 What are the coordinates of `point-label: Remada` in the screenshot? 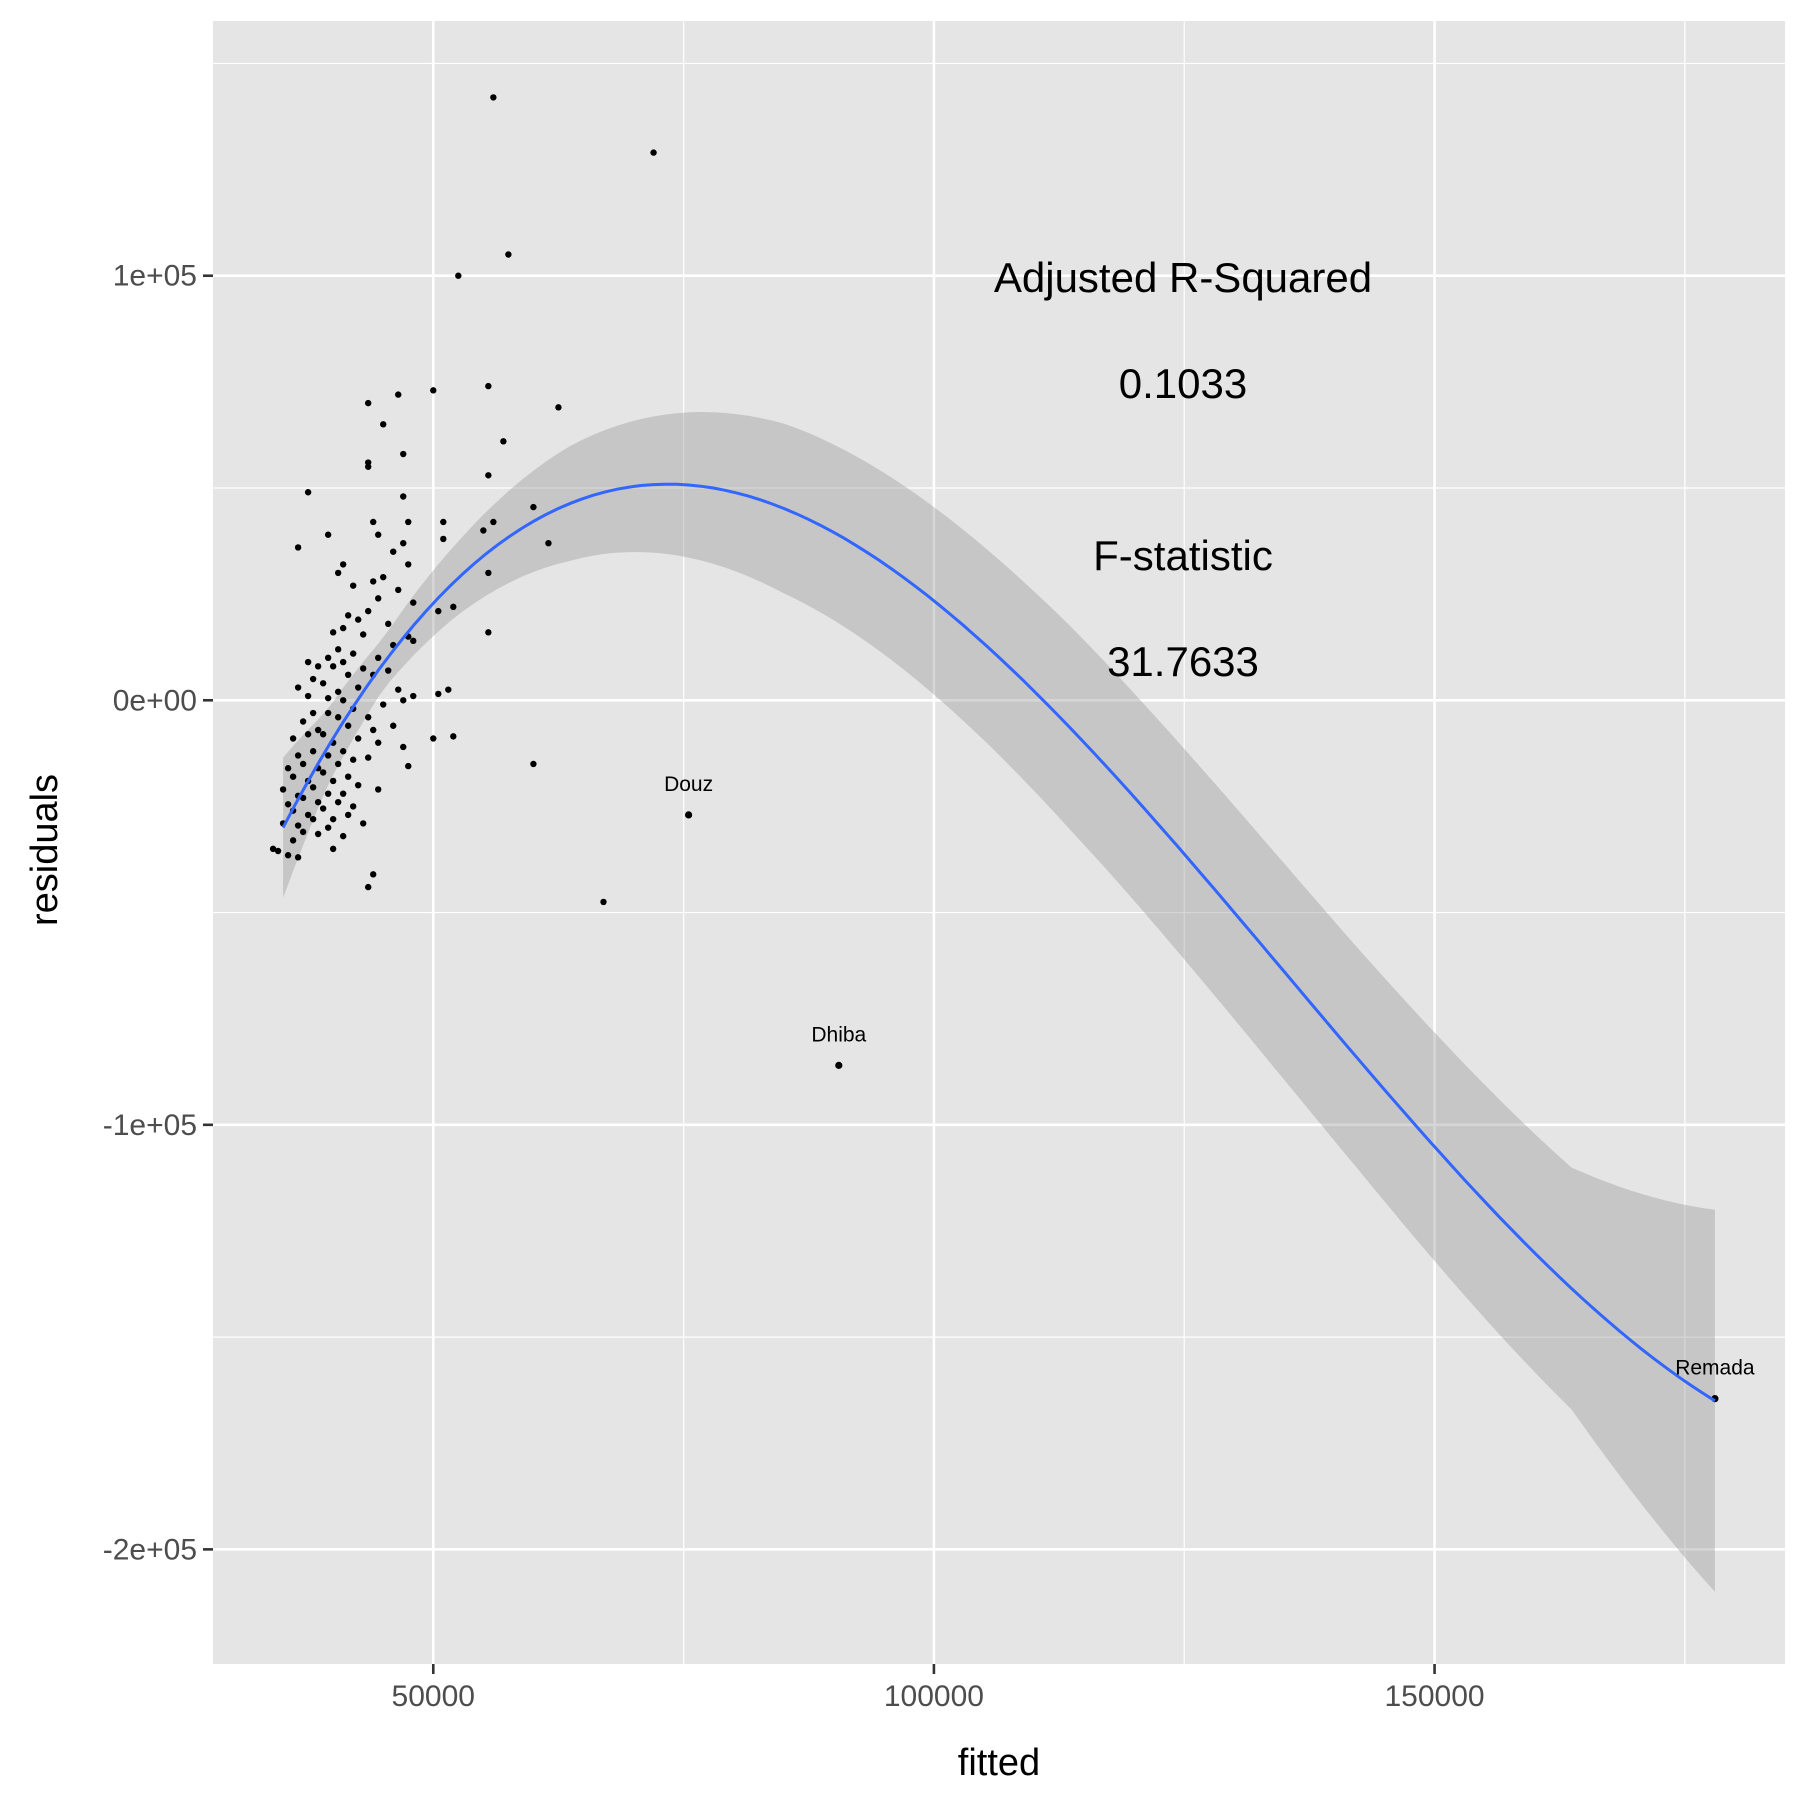 It's located at (1715, 1368).